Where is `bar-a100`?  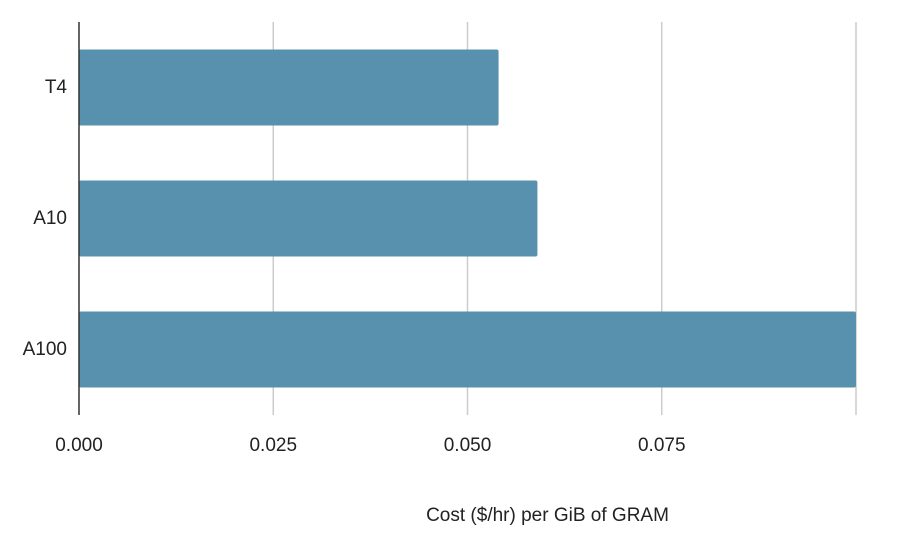 bar-a100 is located at coordinates (467, 349).